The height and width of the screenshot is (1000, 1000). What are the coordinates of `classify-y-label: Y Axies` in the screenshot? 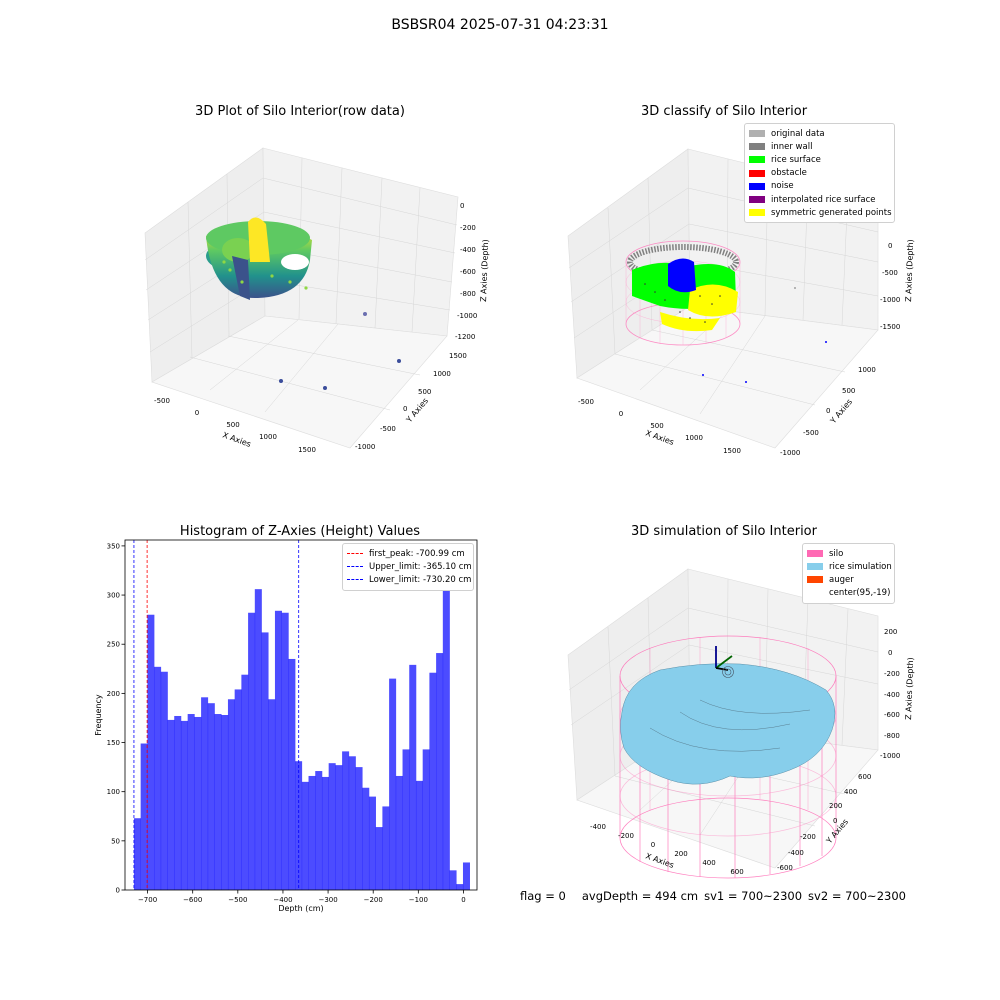 It's located at (841, 411).